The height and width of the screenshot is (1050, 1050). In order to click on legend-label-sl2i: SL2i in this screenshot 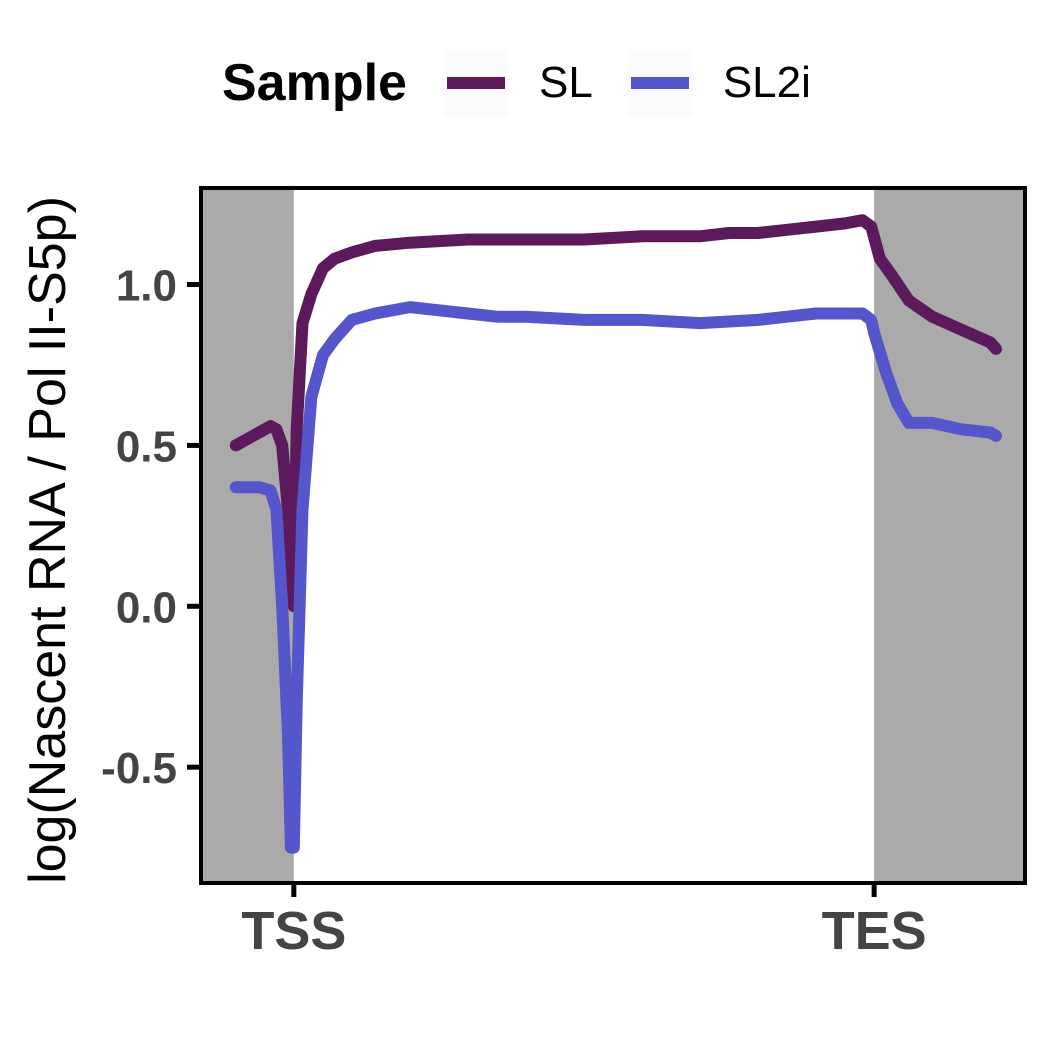, I will do `click(766, 82)`.